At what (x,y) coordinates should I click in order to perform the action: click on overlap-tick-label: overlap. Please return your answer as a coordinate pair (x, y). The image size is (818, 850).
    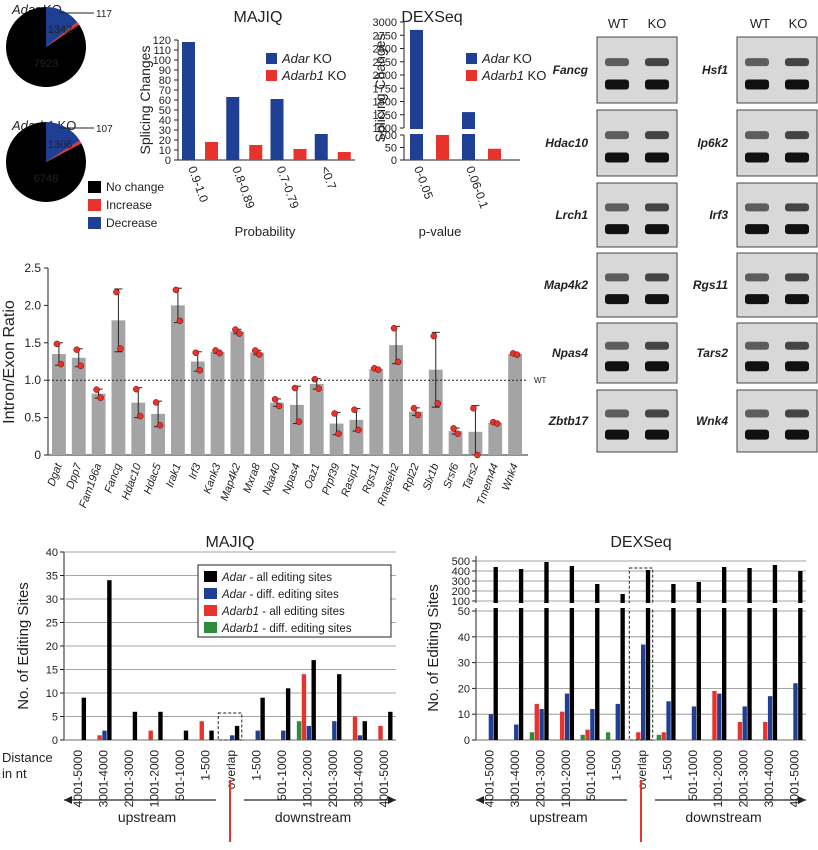
    Looking at the image, I should click on (642, 770).